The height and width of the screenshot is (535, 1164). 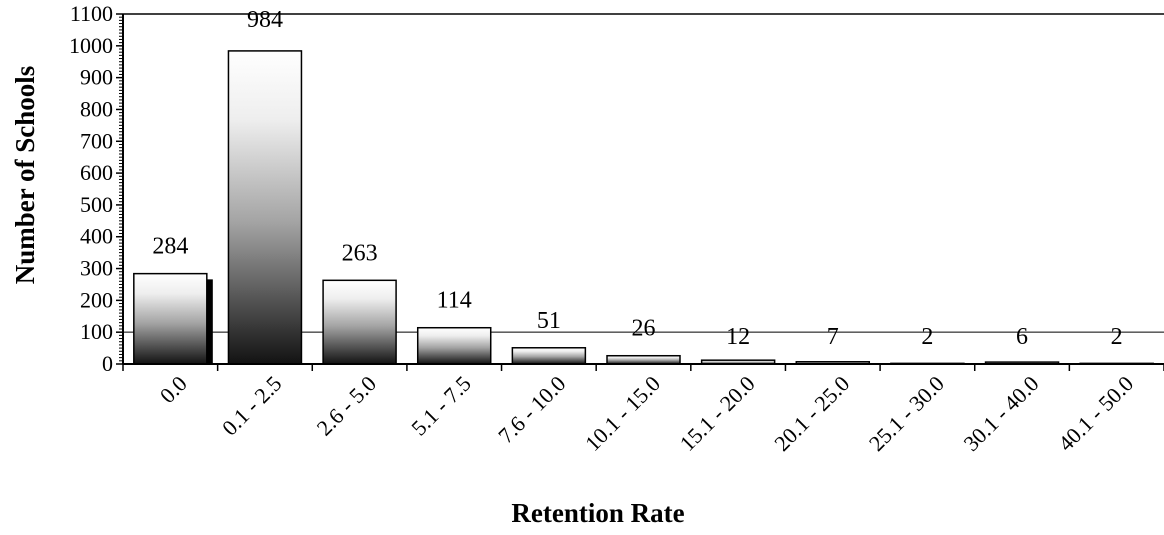 I want to click on data-label-9: 2, so click(x=927, y=337).